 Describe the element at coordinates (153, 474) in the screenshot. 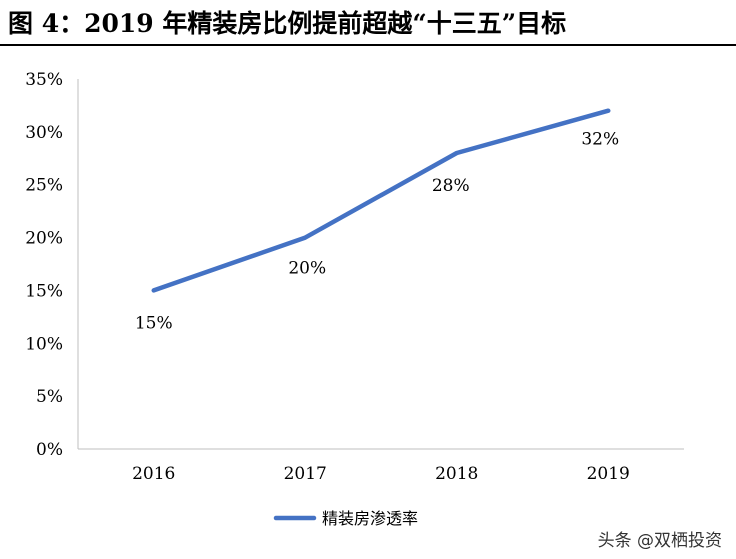

I see `x-tick-label: 2016` at that location.